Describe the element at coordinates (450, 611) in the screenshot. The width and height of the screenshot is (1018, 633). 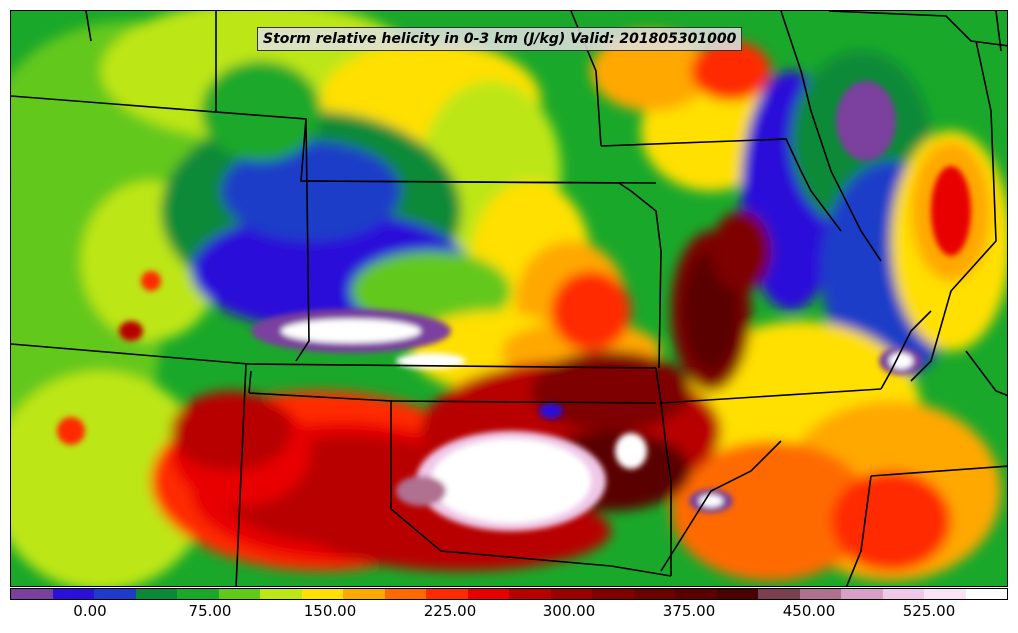
I see `colorbar-tick-label: 225.00` at that location.